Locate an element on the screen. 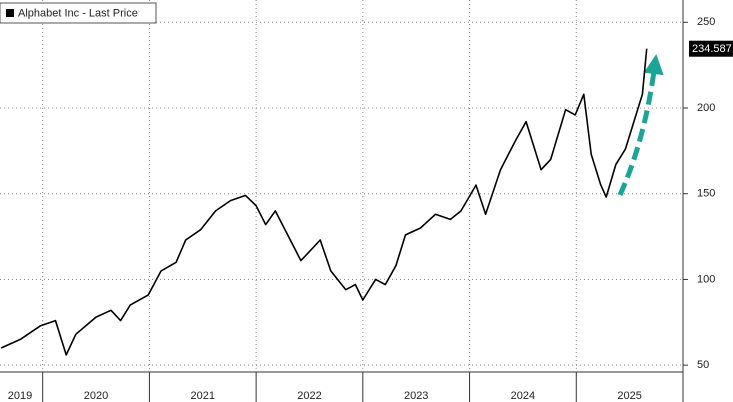  x-tick-label: 2023 is located at coordinates (416, 396).